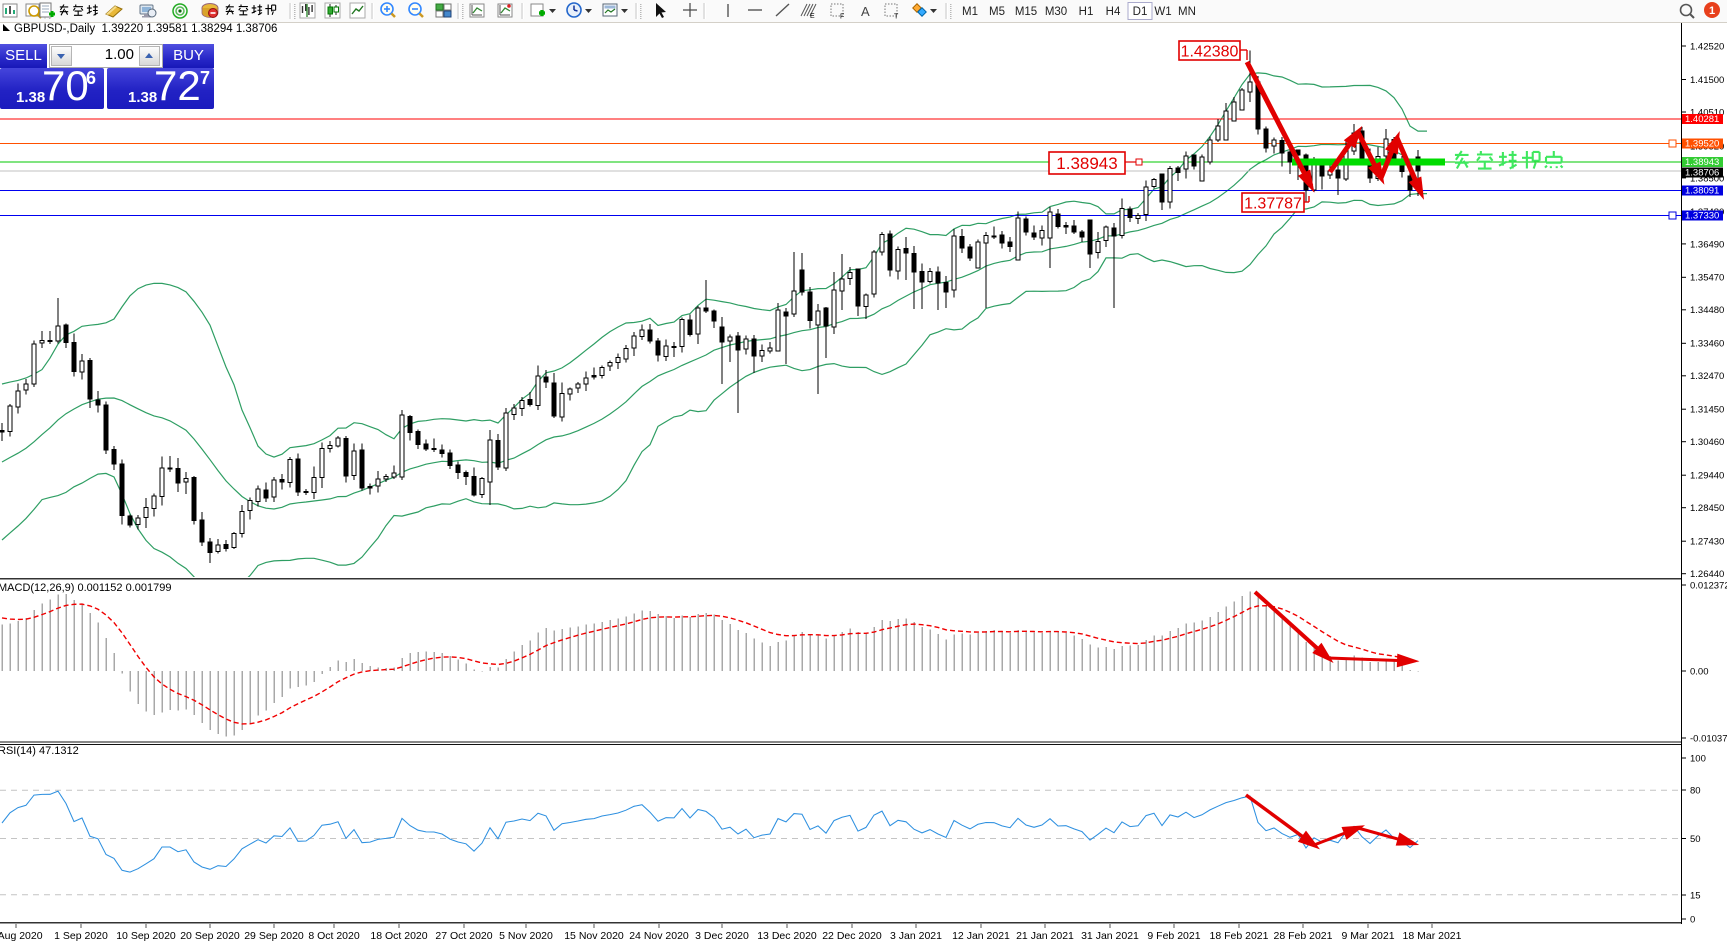 This screenshot has height=942, width=1727. What do you see at coordinates (1707, 46) in the screenshot?
I see `svg-text: 1.42520` at bounding box center [1707, 46].